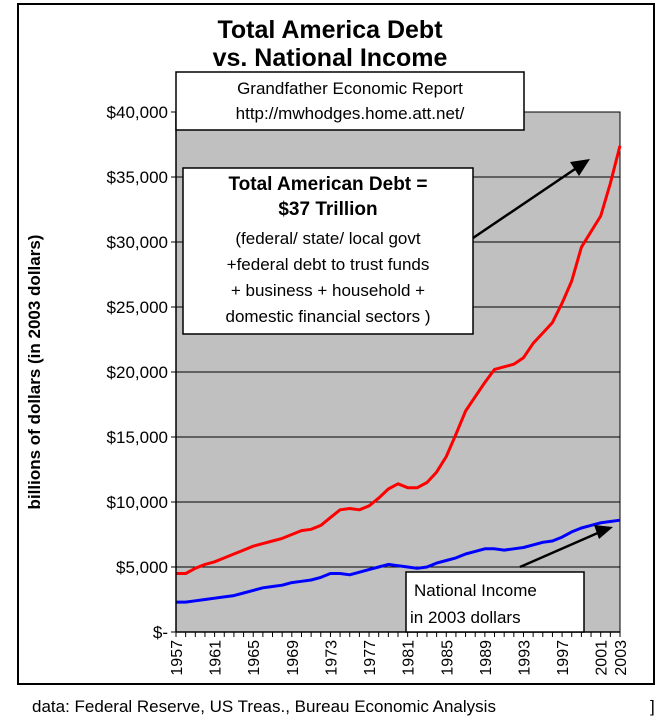 The height and width of the screenshot is (721, 665). Describe the element at coordinates (216, 658) in the screenshot. I see `x-tick-label: 1961` at that location.